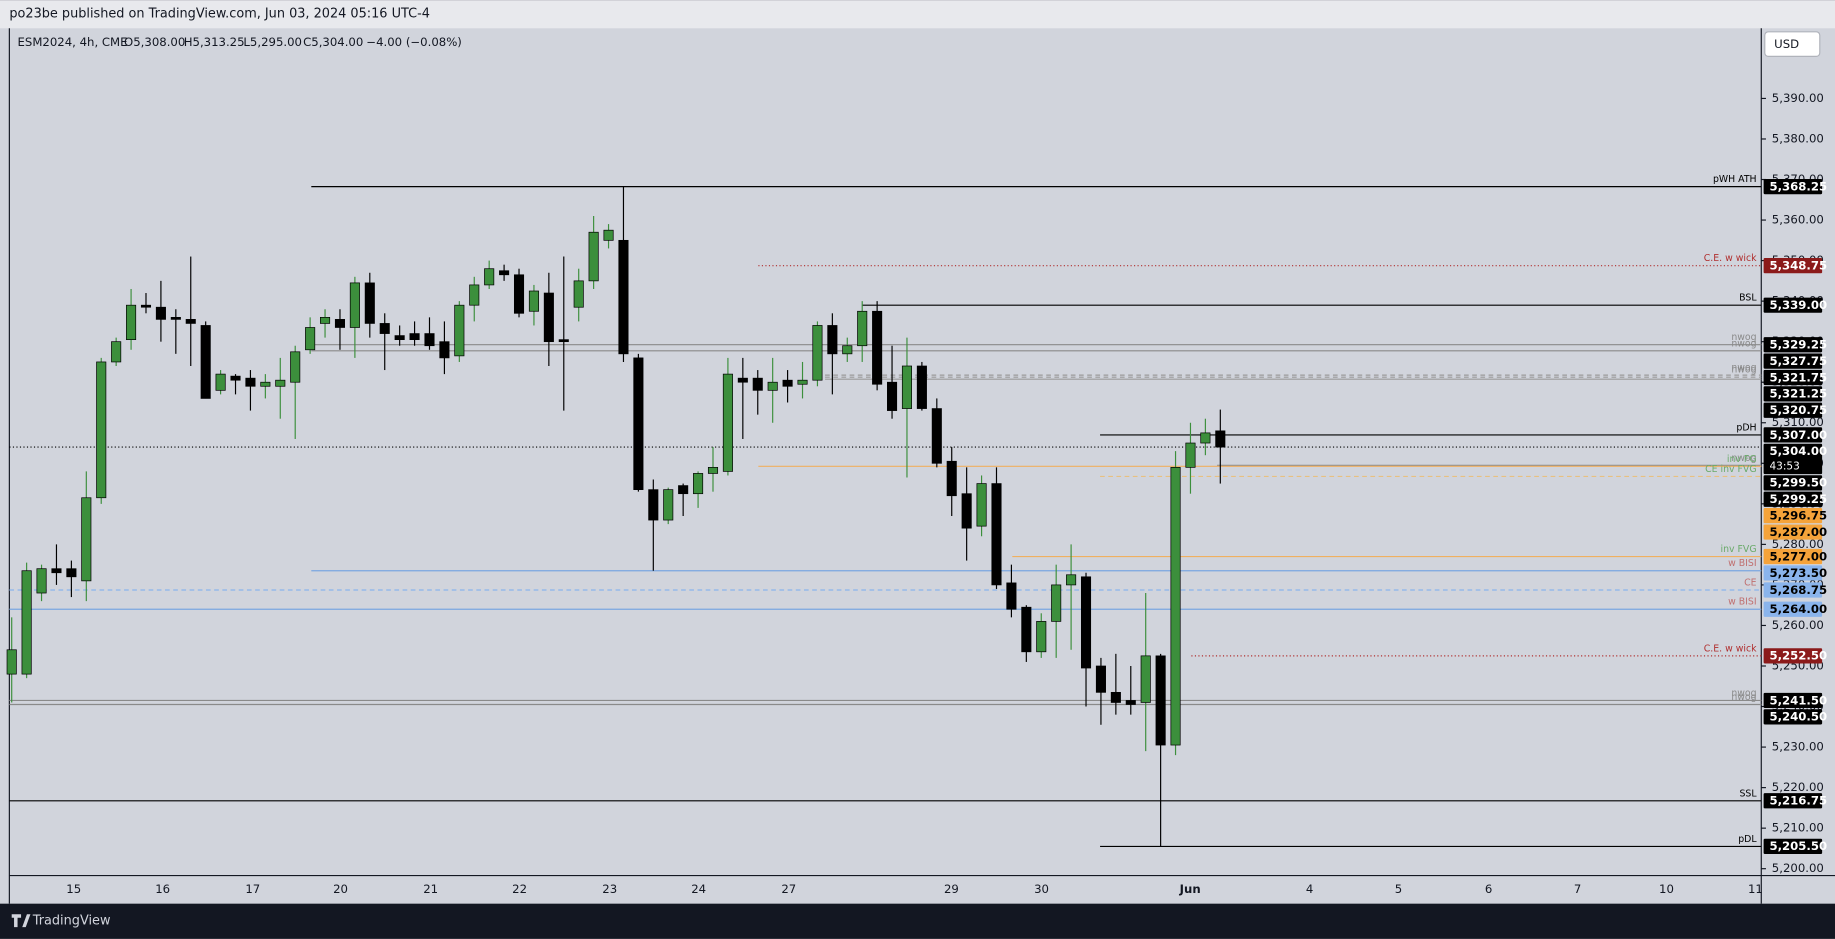 This screenshot has height=939, width=1835. I want to click on price-tag-label: 5,368.25, so click(1798, 186).